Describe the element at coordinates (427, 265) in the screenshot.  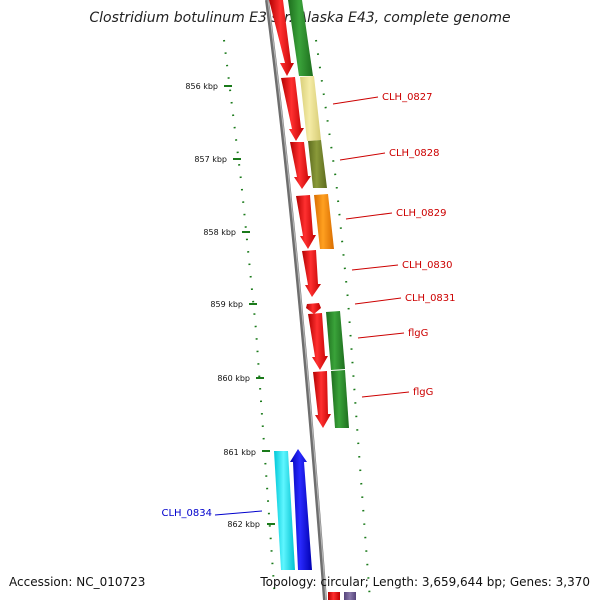
I see `gene-label-clh-0830: CLH_0830` at that location.